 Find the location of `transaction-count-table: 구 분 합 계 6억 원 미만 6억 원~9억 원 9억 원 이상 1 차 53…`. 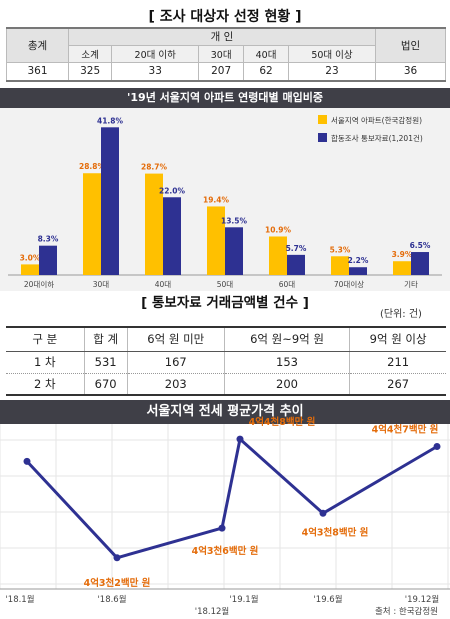

transaction-count-table: 구 분 합 계 6억 원 미만 6억 원~9억 원 9억 원 이상 1 차 53… is located at coordinates (226, 361).